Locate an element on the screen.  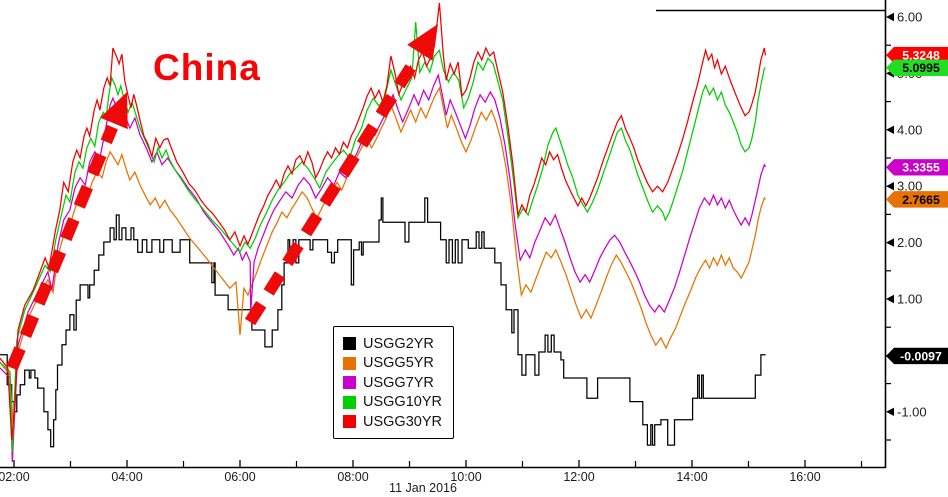
y-tick-pointer--1.00 is located at coordinates (890, 411).